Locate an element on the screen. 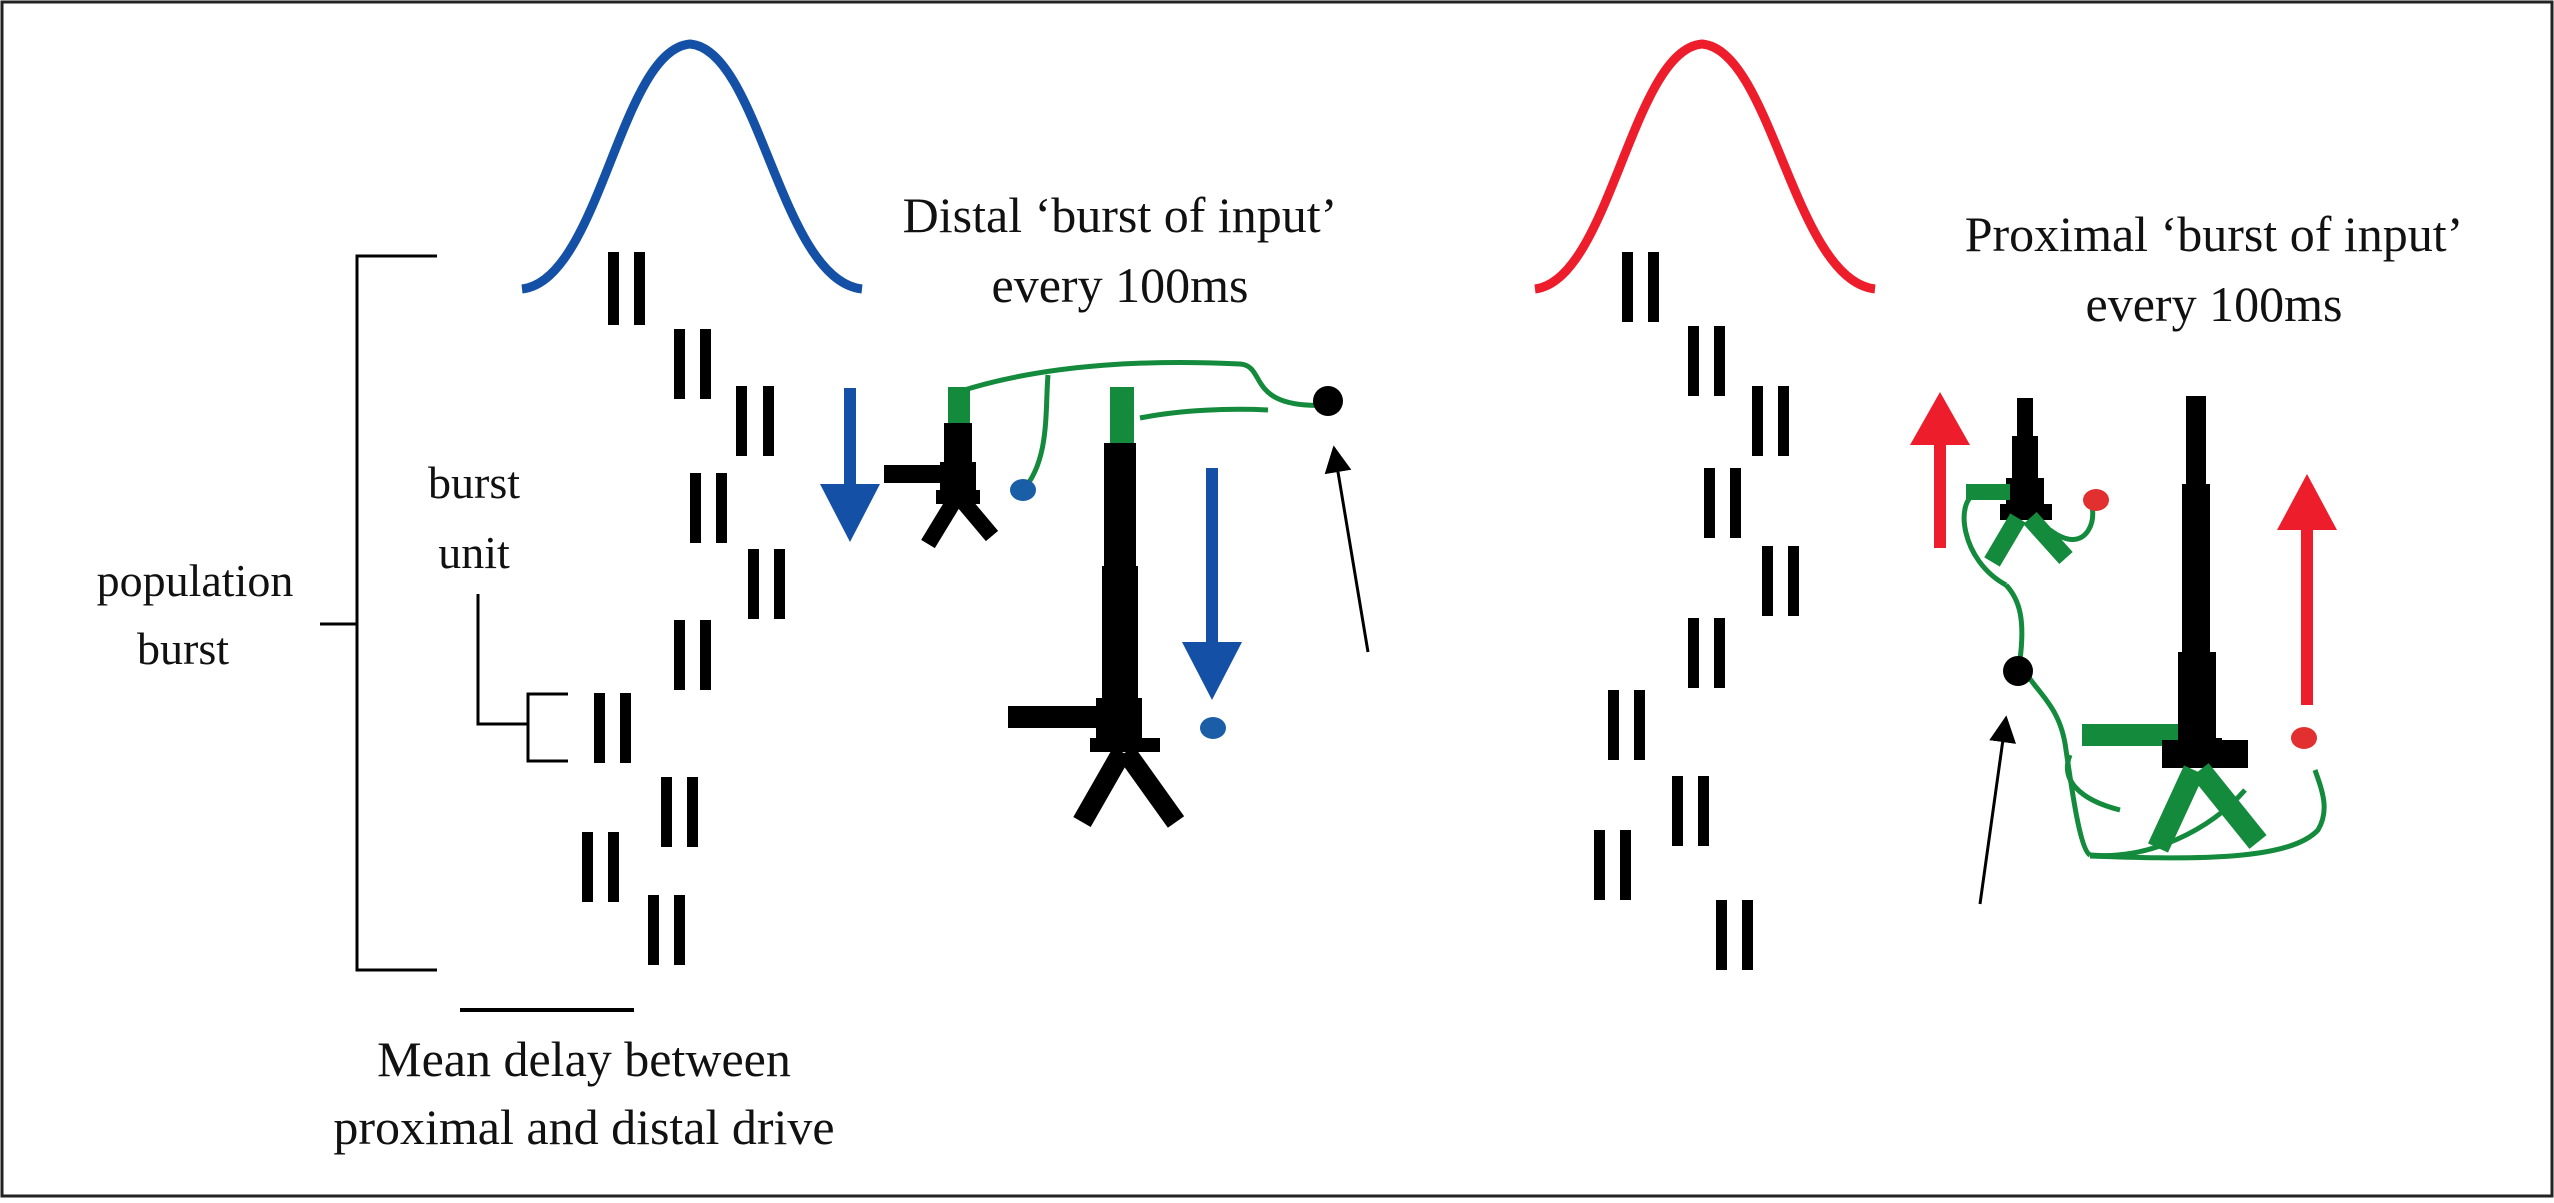 The image size is (2554, 1203). population-burst-label-2: burst is located at coordinates (183, 648).